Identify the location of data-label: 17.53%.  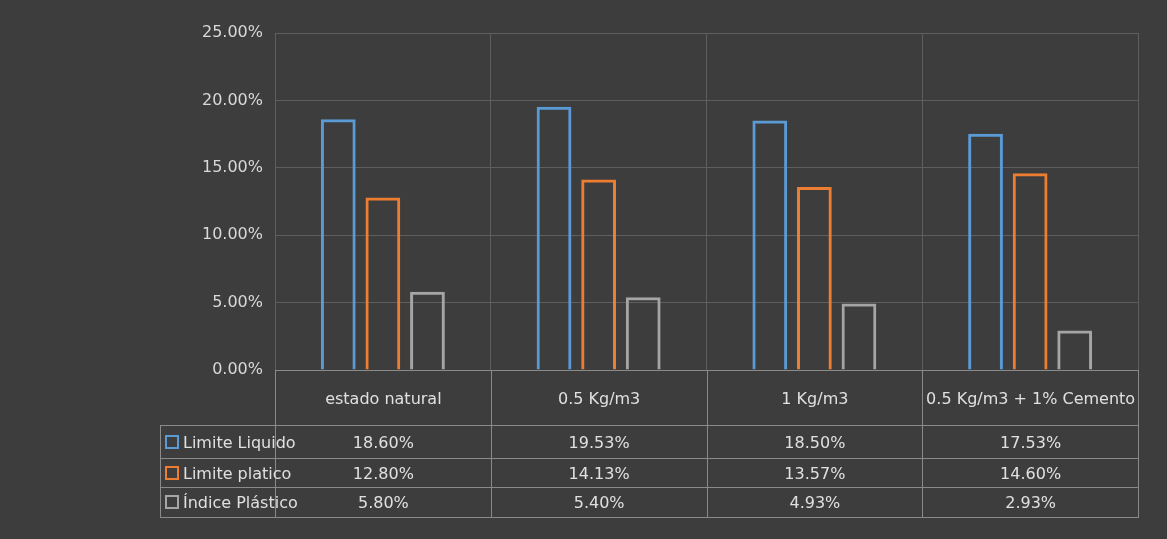
(1030, 442).